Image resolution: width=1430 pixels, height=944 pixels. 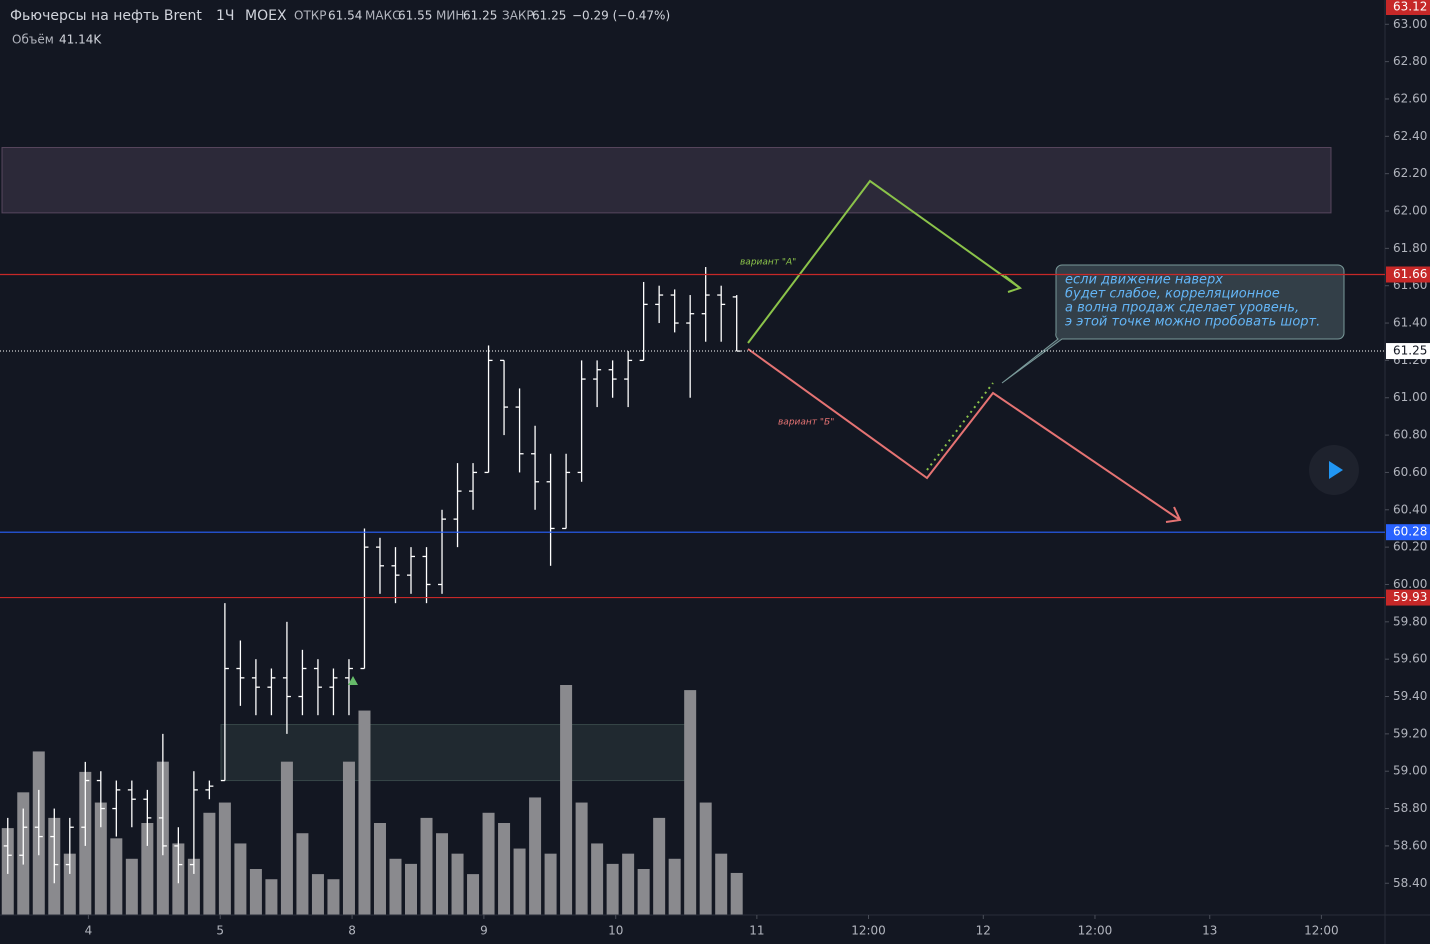 I want to click on x-tick-label: 8, so click(x=352, y=931).